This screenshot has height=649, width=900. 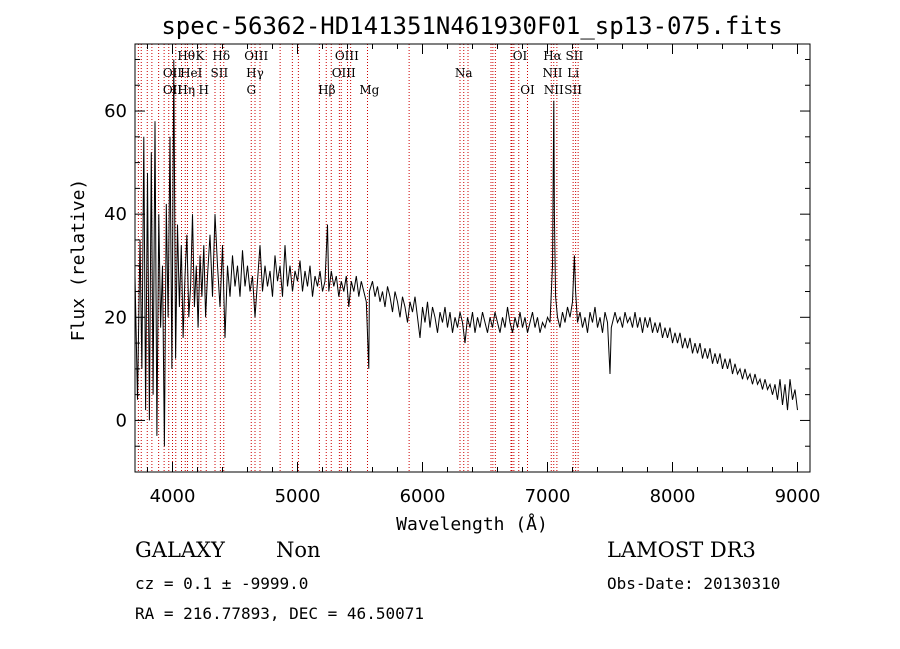 I want to click on x-tick-label: 7000, so click(x=548, y=496).